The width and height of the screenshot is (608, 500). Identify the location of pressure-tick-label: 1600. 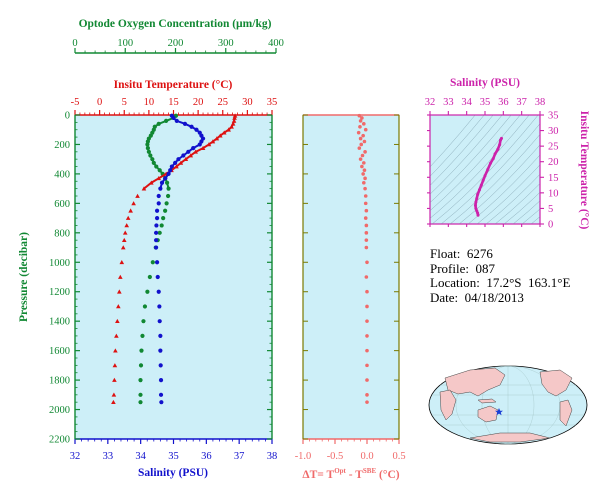
(59, 351).